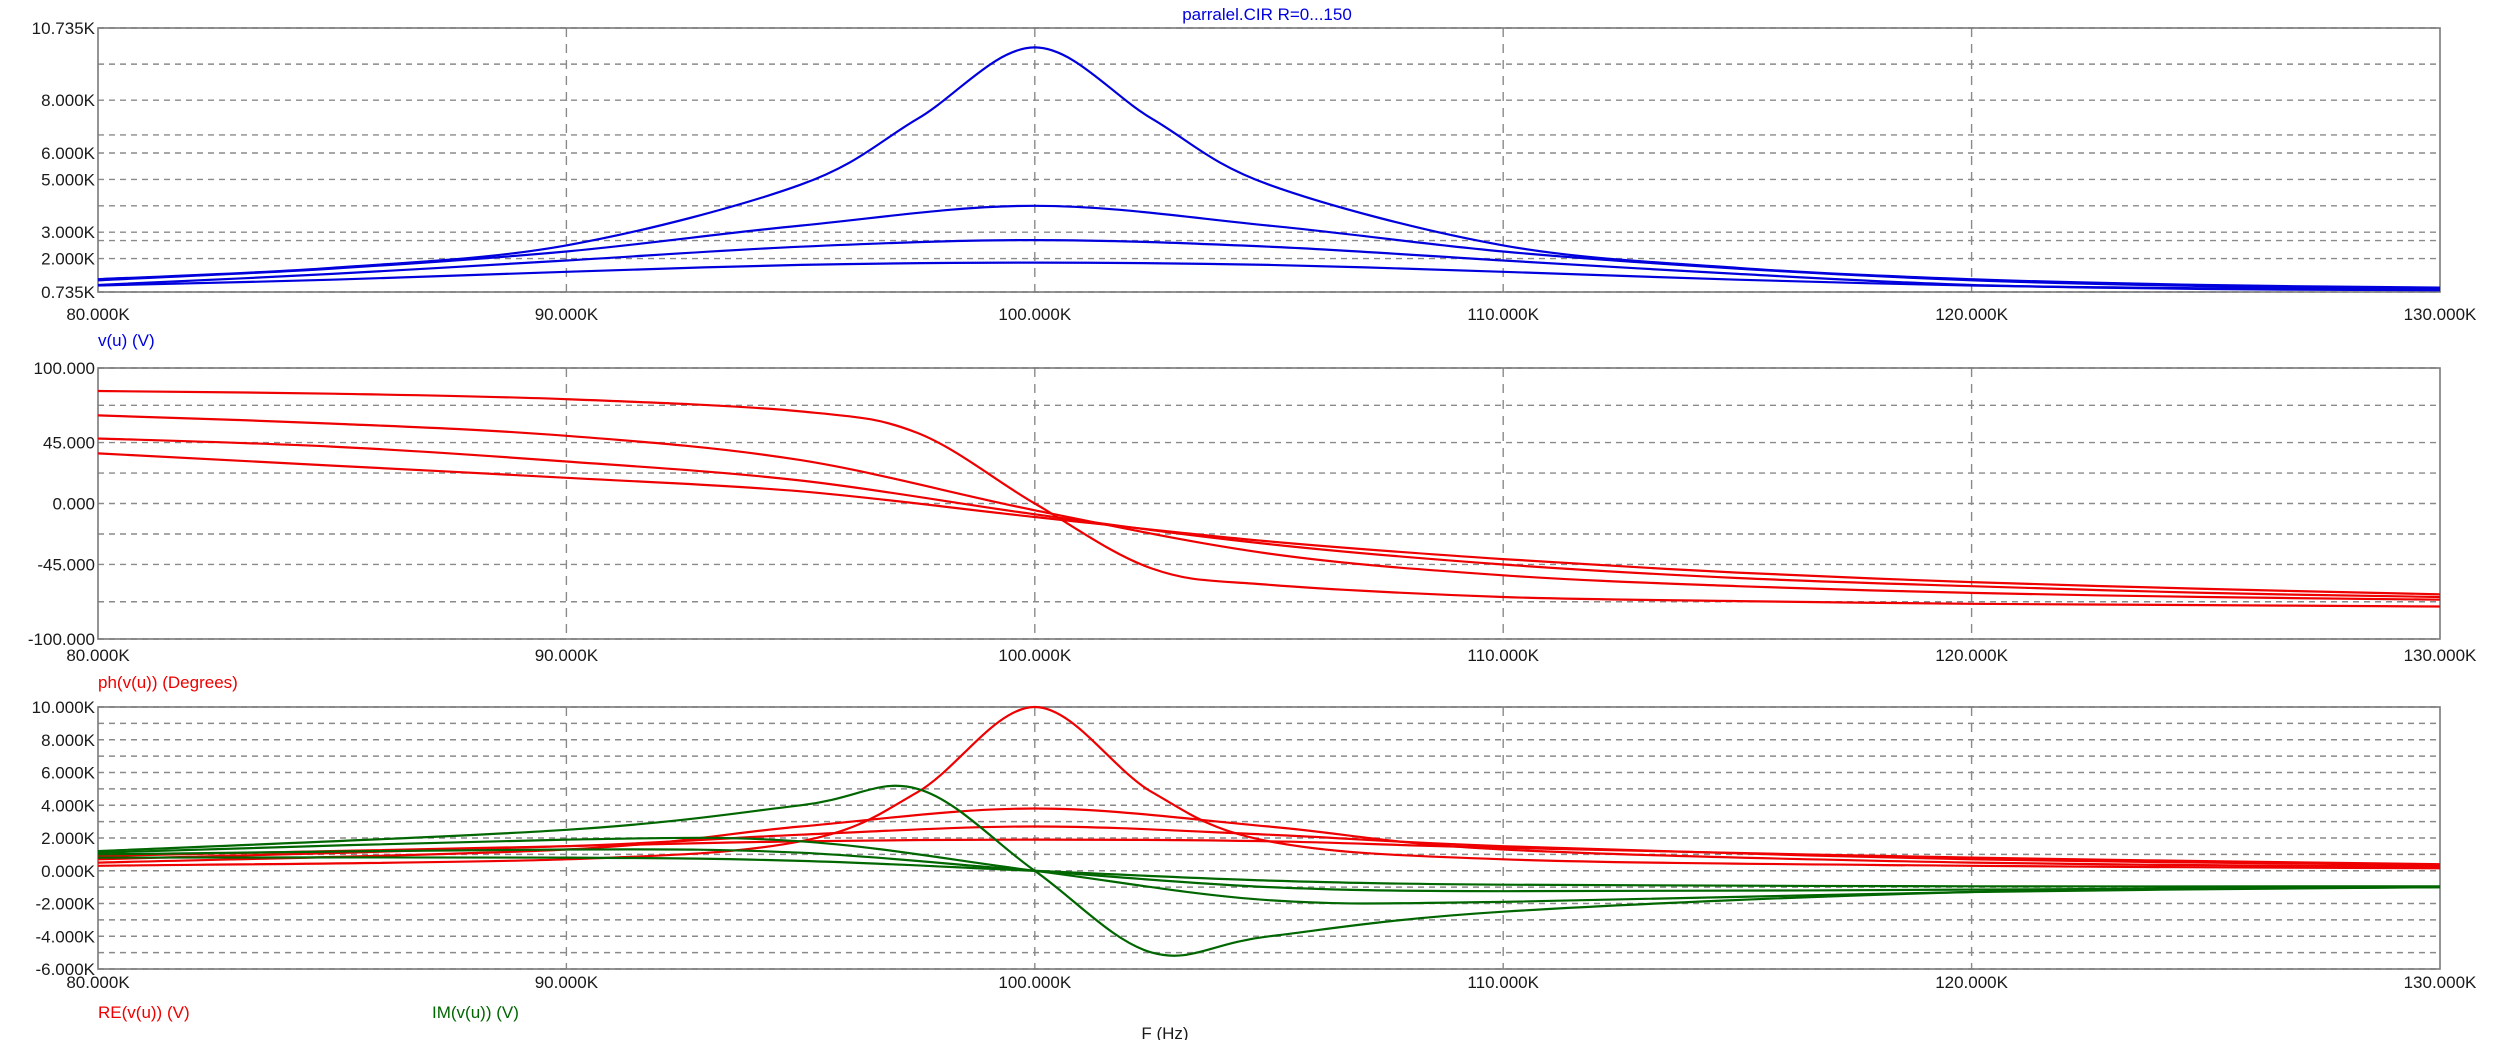  I want to click on phase-x-tick-0: 80.000K, so click(98, 655).